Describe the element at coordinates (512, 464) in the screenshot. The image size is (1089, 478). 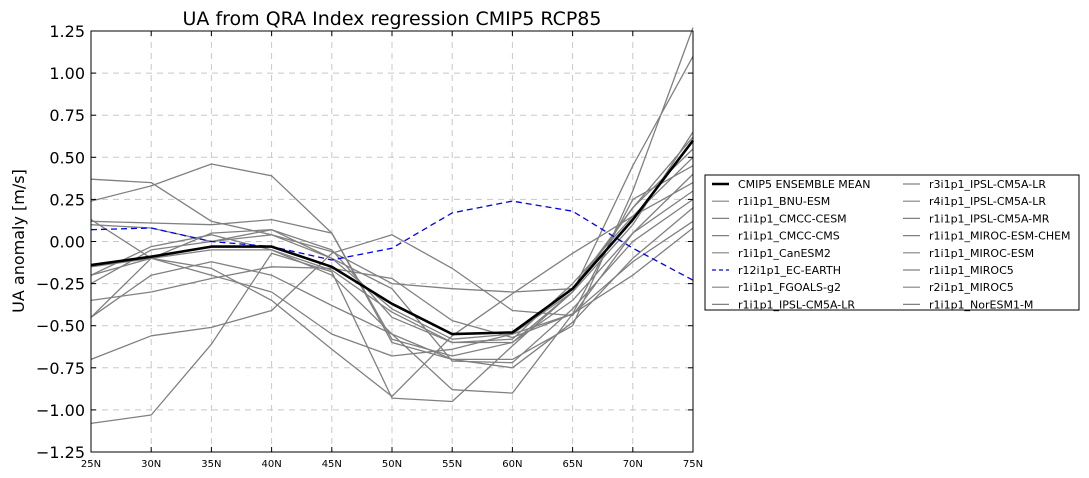
I see `x-tick-label: 60N` at that location.